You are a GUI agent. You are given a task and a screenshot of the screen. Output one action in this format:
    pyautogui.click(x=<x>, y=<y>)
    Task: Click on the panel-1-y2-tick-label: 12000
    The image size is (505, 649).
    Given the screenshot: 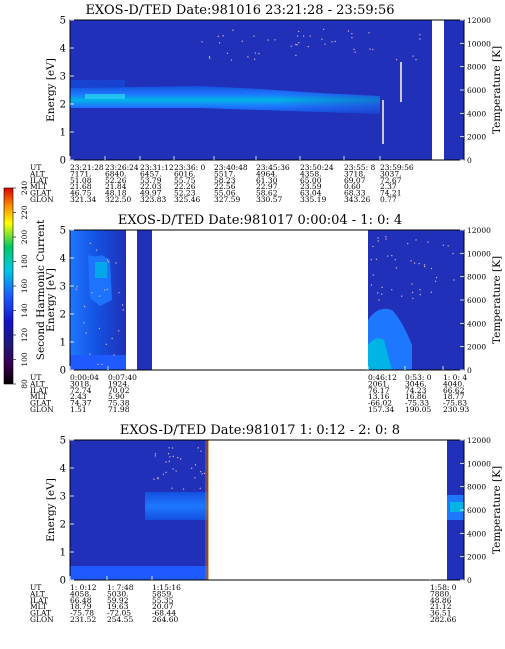 What is the action you would take?
    pyautogui.click(x=479, y=20)
    